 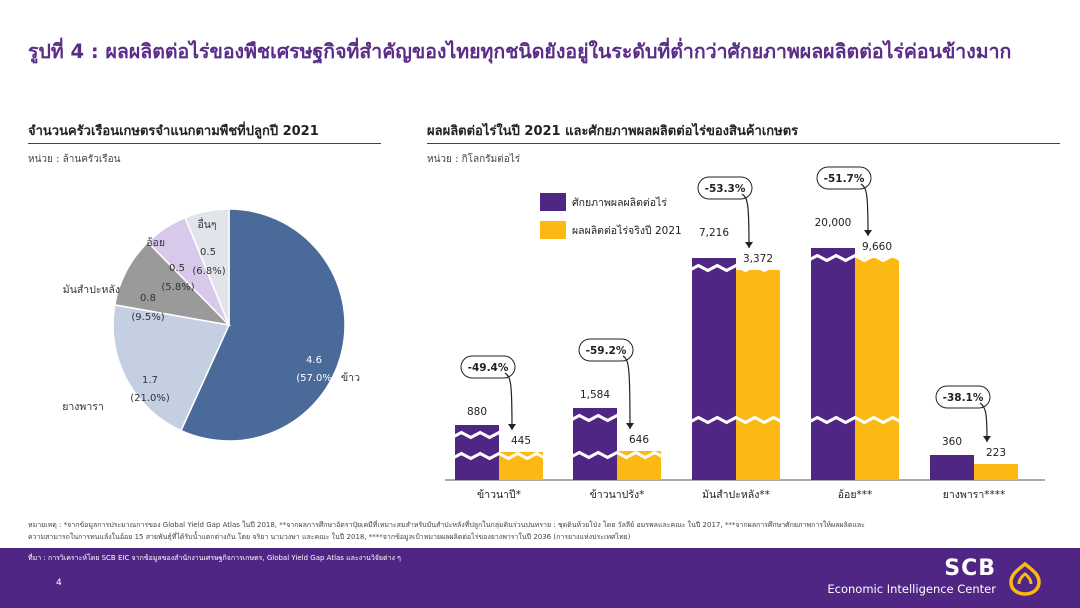 What do you see at coordinates (595, 395) in the screenshot?
I see `bar-potential-value: 1,584` at bounding box center [595, 395].